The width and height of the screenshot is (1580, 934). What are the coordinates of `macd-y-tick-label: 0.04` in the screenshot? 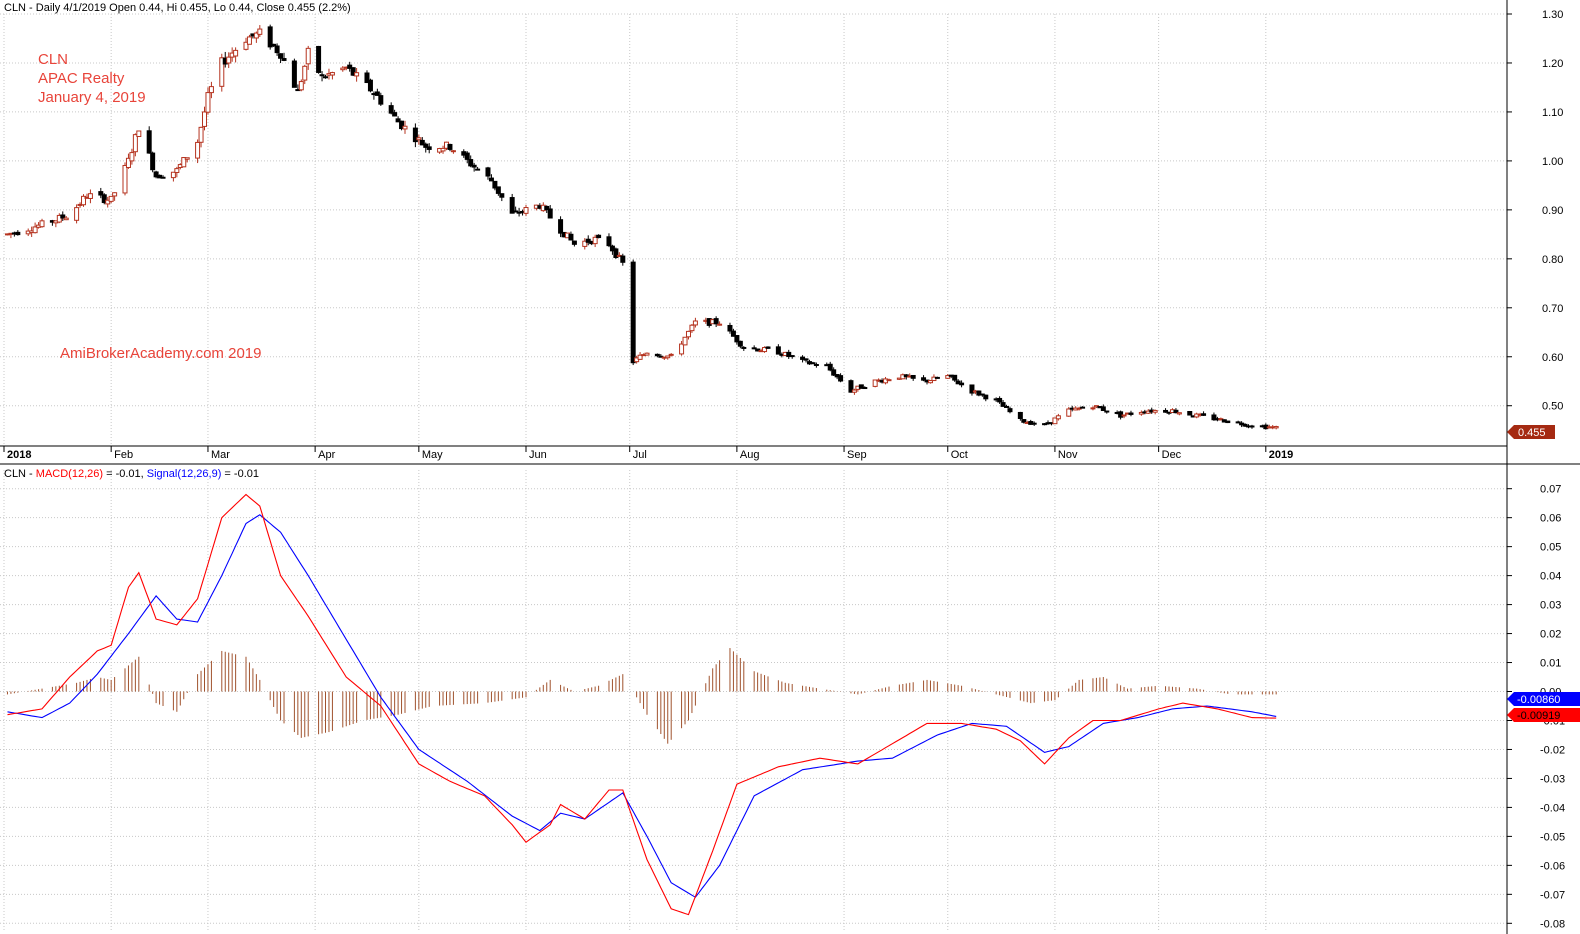 It's located at (1550, 577).